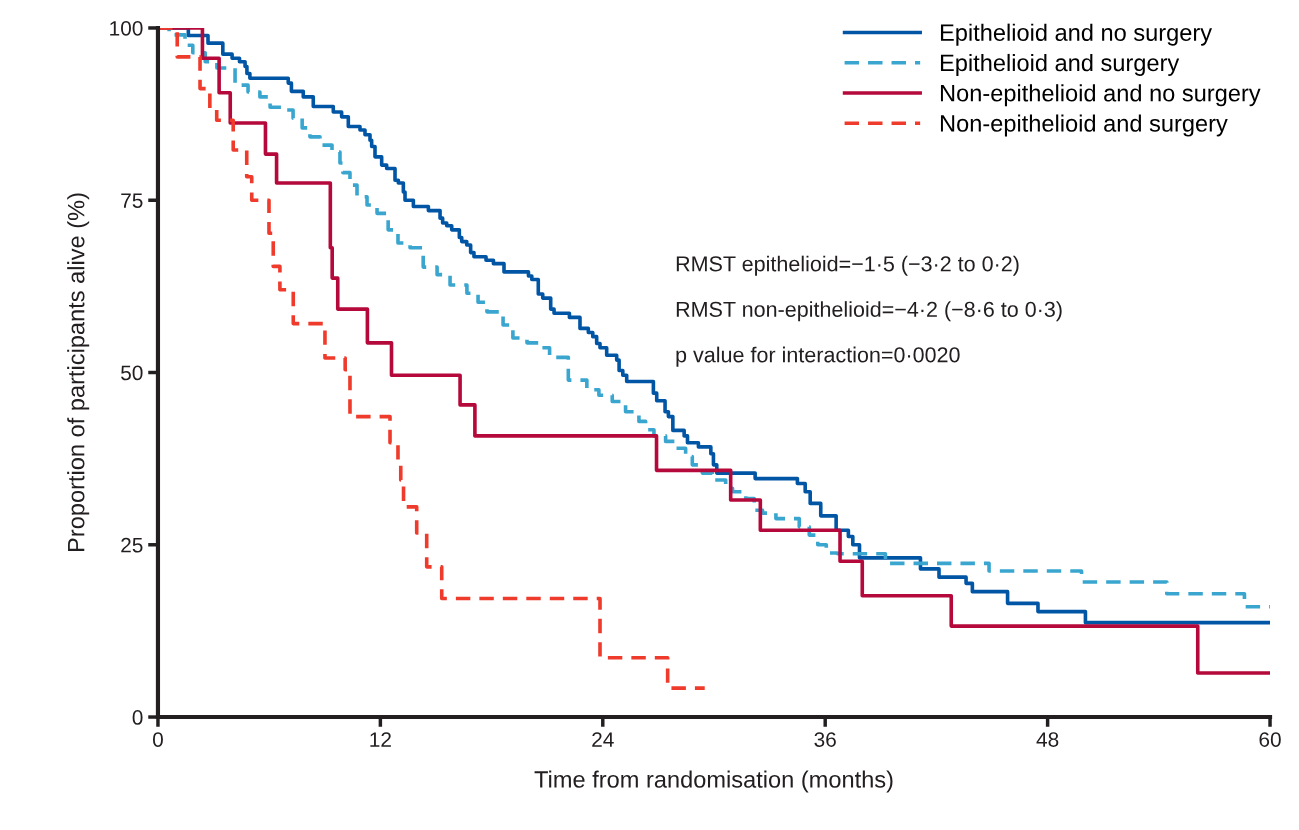 Image resolution: width=1299 pixels, height=830 pixels. What do you see at coordinates (1084, 125) in the screenshot?
I see `legend-label: Non-epithelioid and surgery` at bounding box center [1084, 125].